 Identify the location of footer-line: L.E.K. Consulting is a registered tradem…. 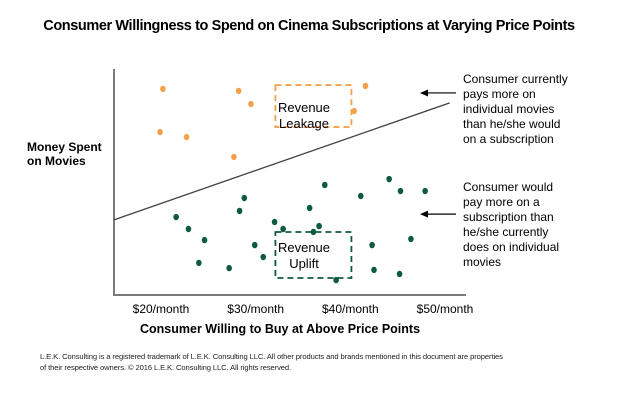
(271, 356).